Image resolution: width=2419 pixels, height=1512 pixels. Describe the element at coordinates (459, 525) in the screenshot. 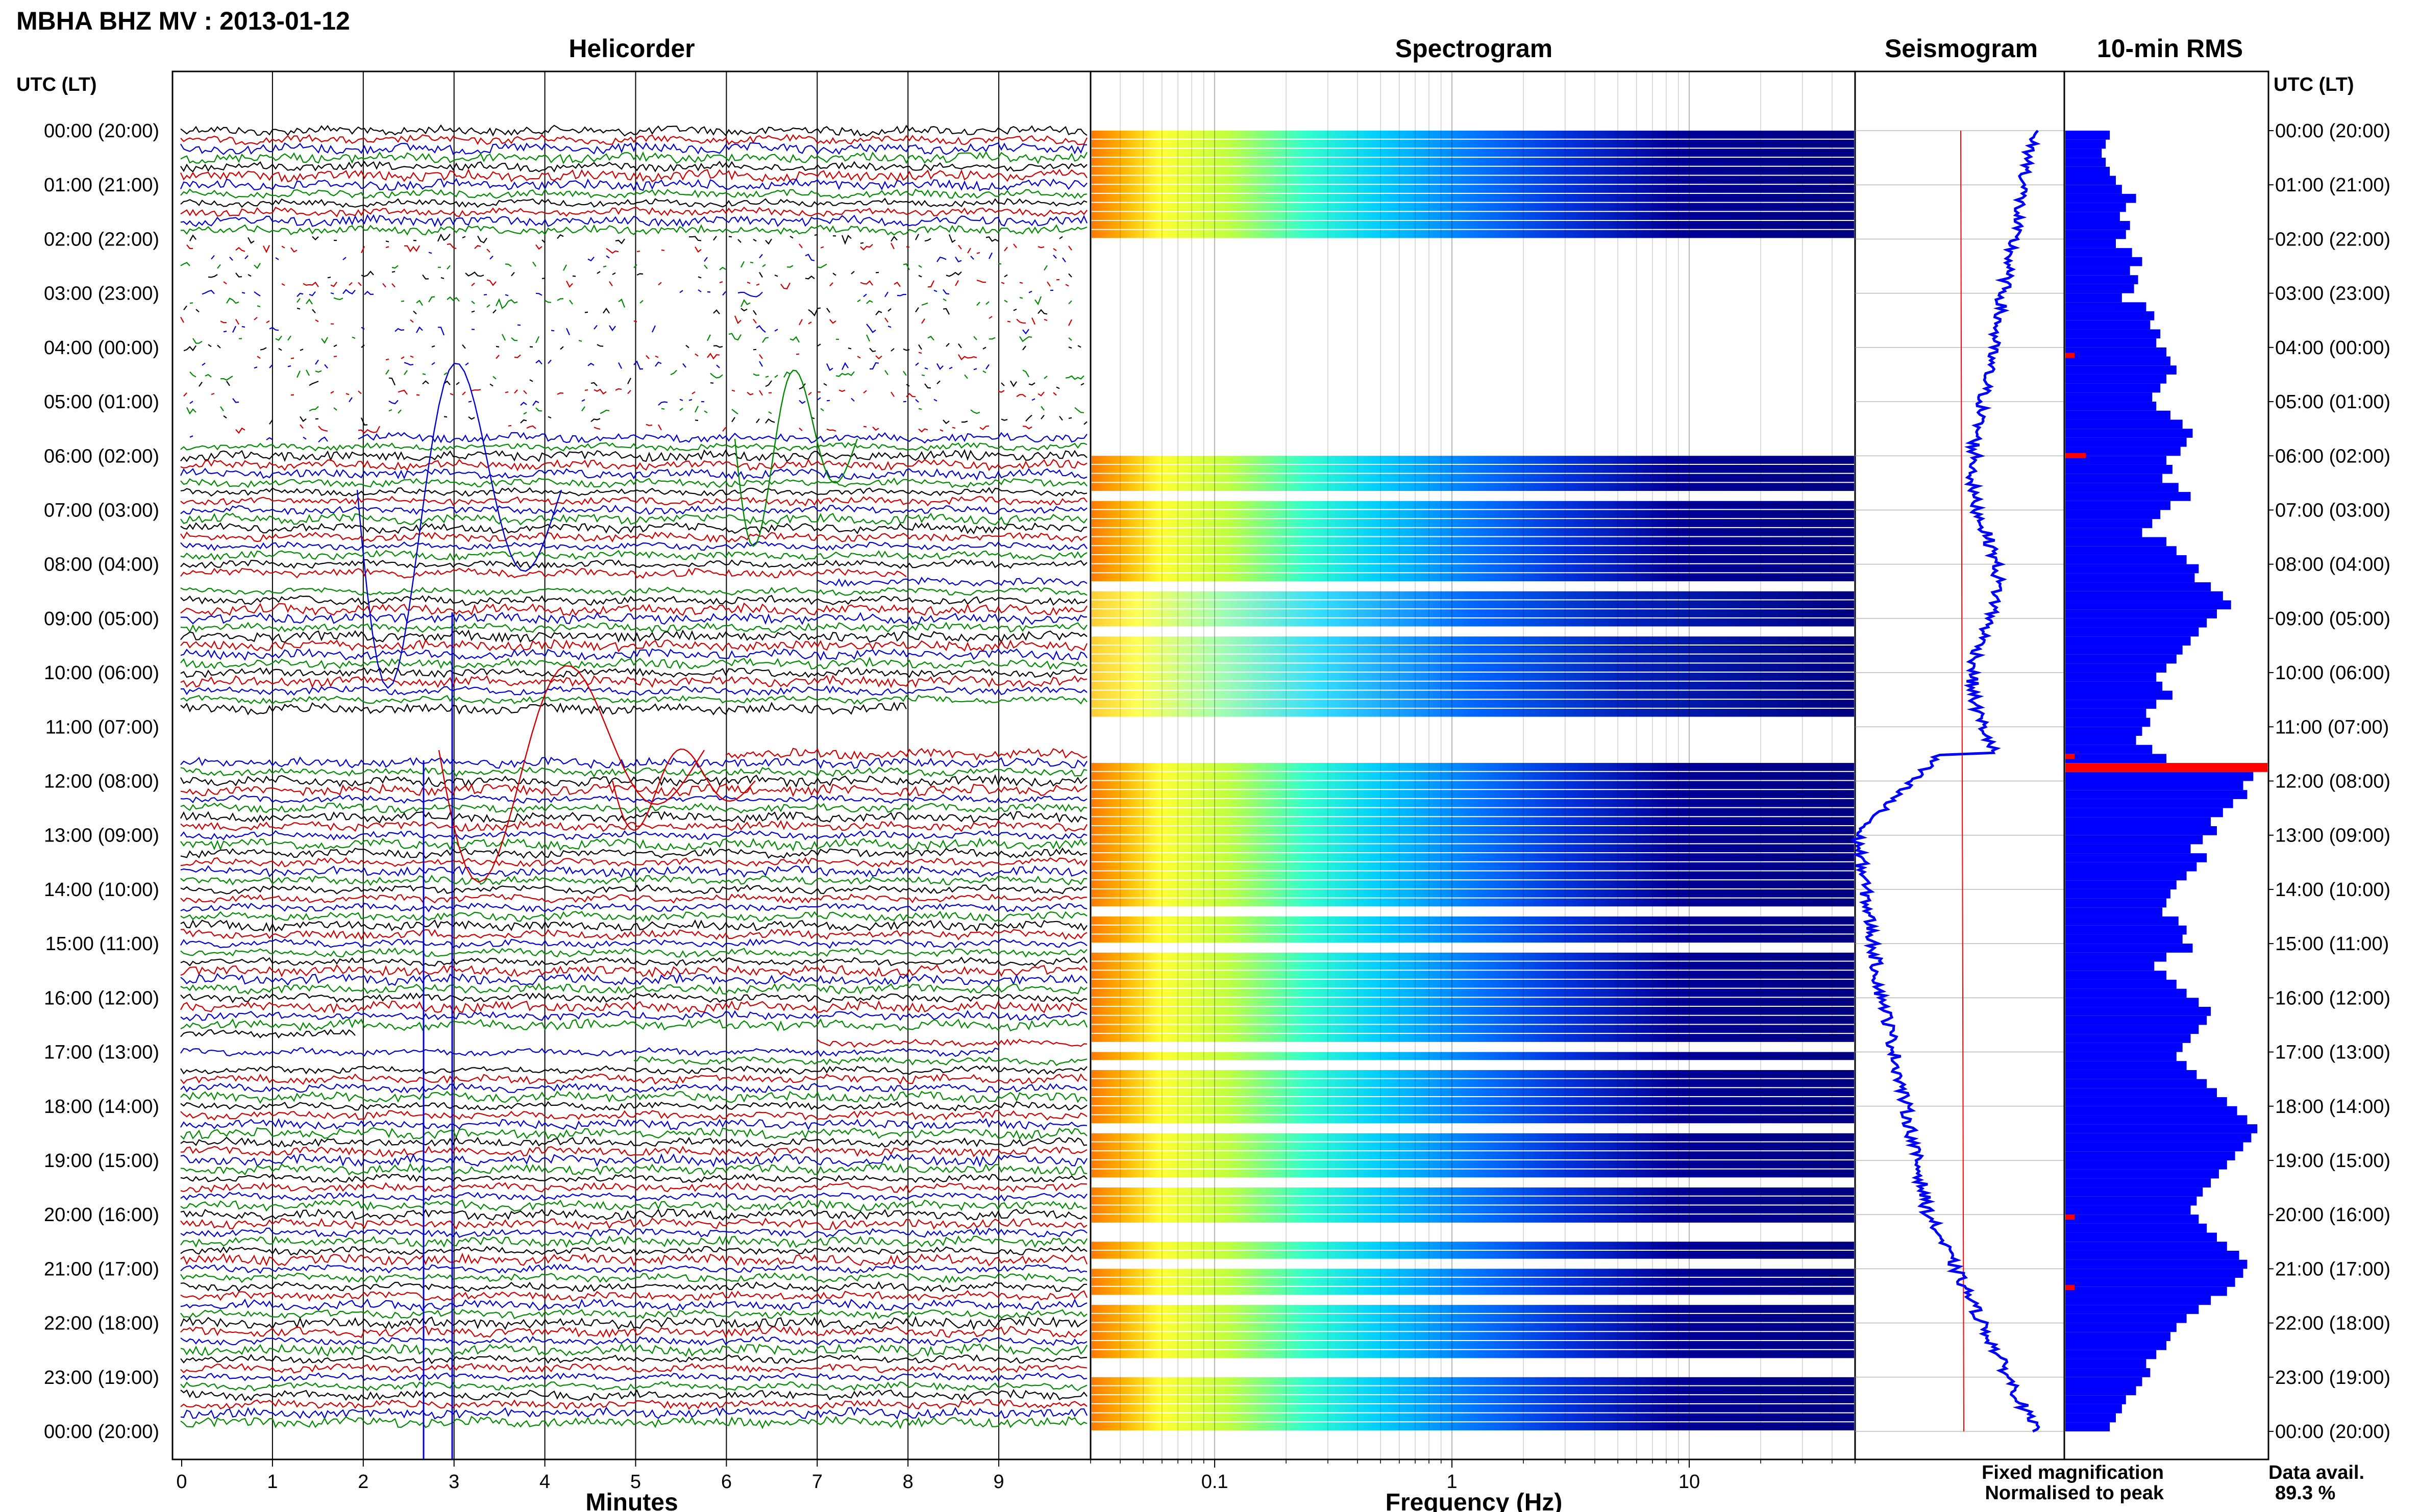

I see `helicorder-event-trace` at that location.